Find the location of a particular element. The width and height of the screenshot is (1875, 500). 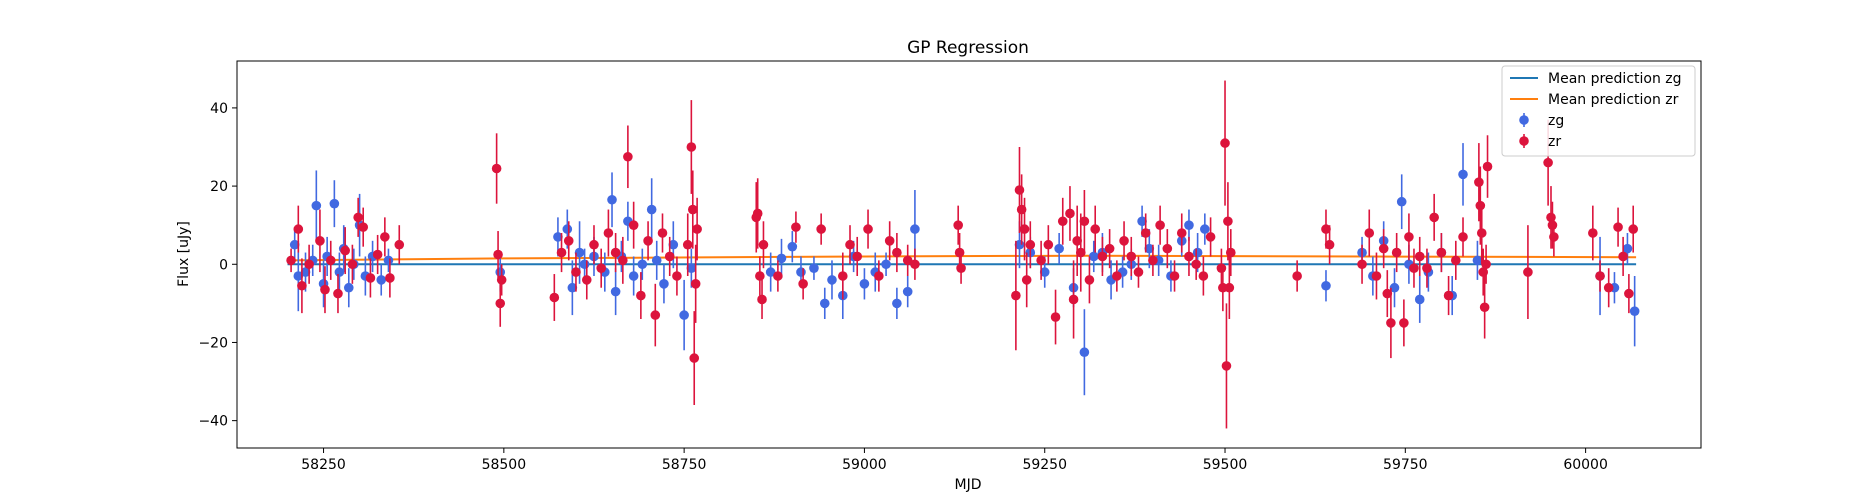

legend-box is located at coordinates (1598, 111).